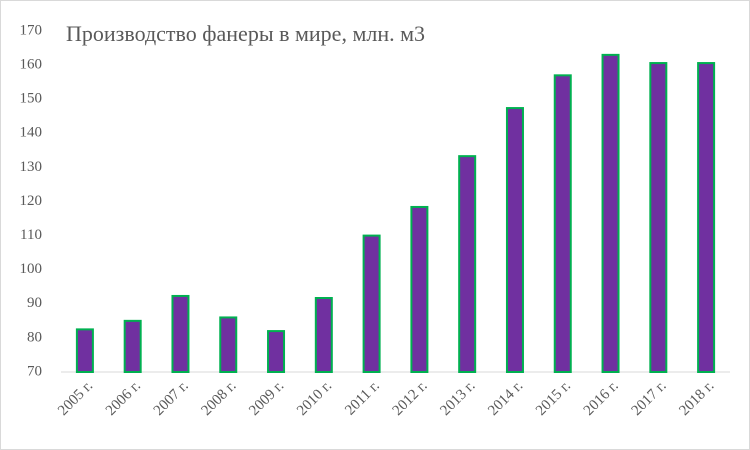 The height and width of the screenshot is (450, 750). I want to click on y-tick-label: 80, so click(34, 337).